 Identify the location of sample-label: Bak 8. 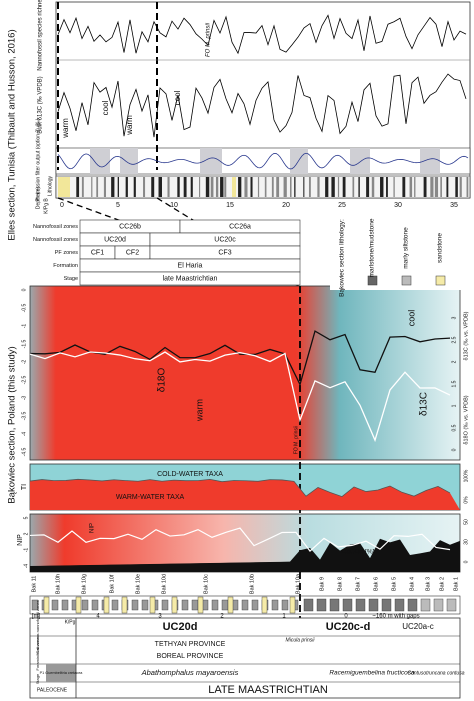
(340, 584).